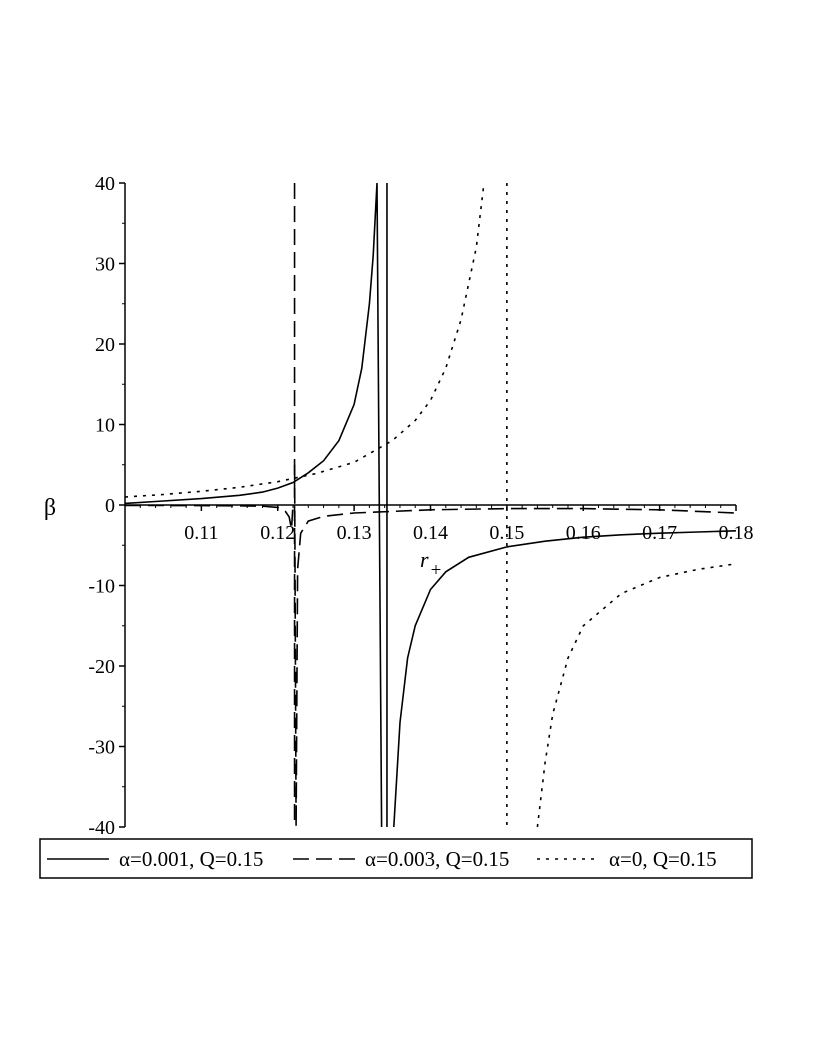 This screenshot has height=1058, width=817. Describe the element at coordinates (105, 184) in the screenshot. I see `y-tick-label: 40` at that location.